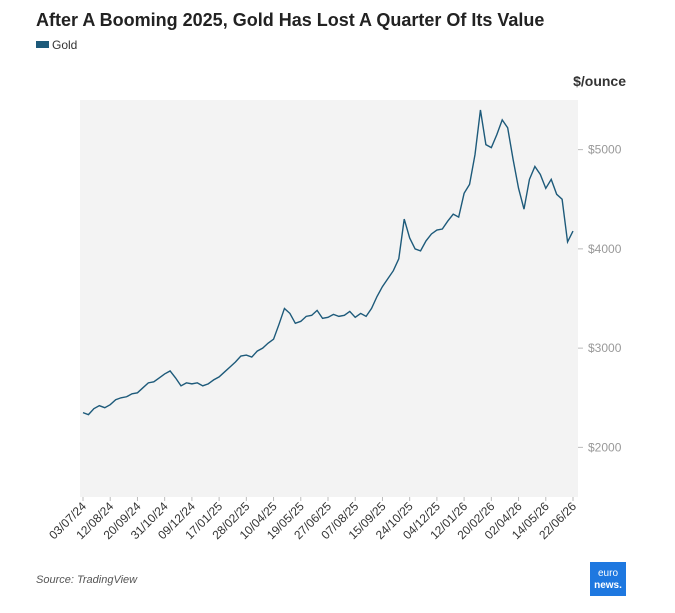  Describe the element at coordinates (608, 573) in the screenshot. I see `logo-text: euro` at that location.